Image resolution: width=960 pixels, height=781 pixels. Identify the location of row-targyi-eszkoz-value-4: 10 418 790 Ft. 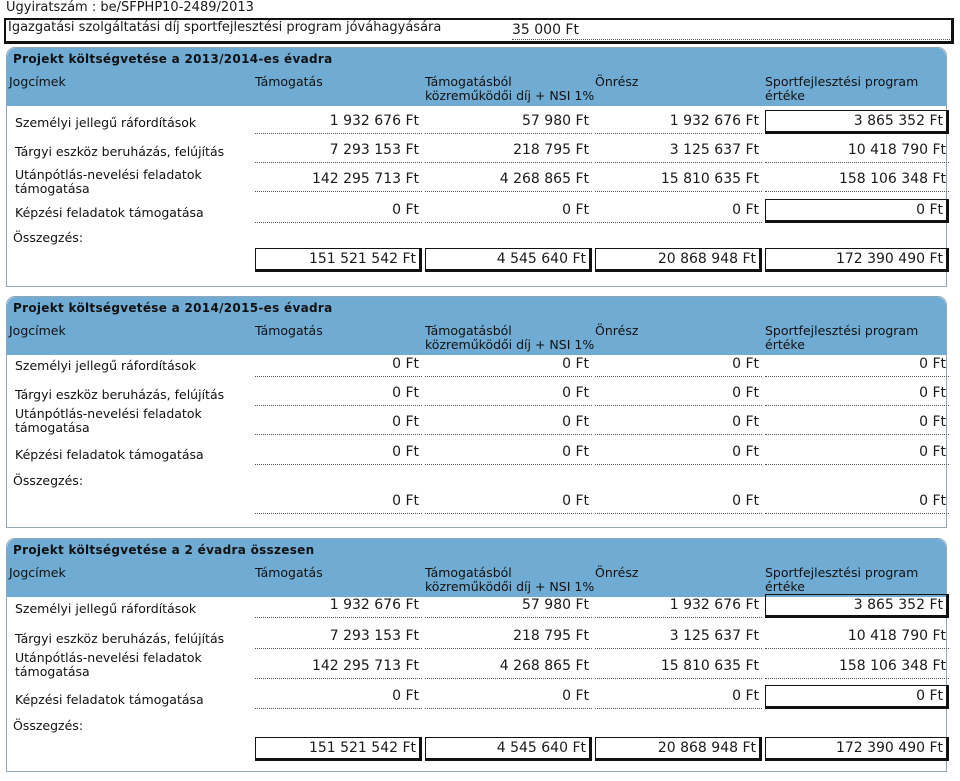
(857, 637).